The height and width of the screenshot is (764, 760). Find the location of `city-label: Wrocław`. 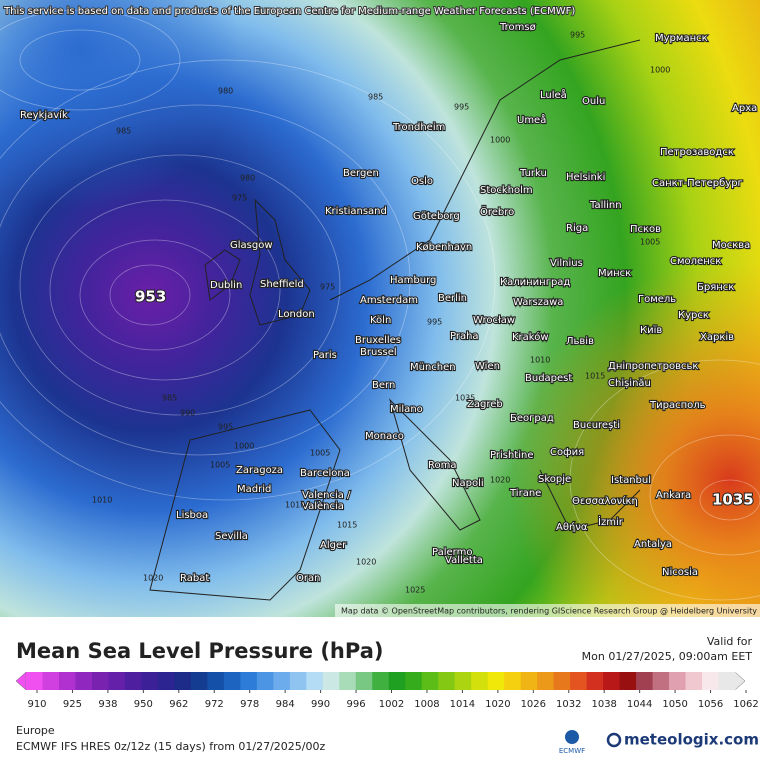

city-label: Wrocław is located at coordinates (494, 320).